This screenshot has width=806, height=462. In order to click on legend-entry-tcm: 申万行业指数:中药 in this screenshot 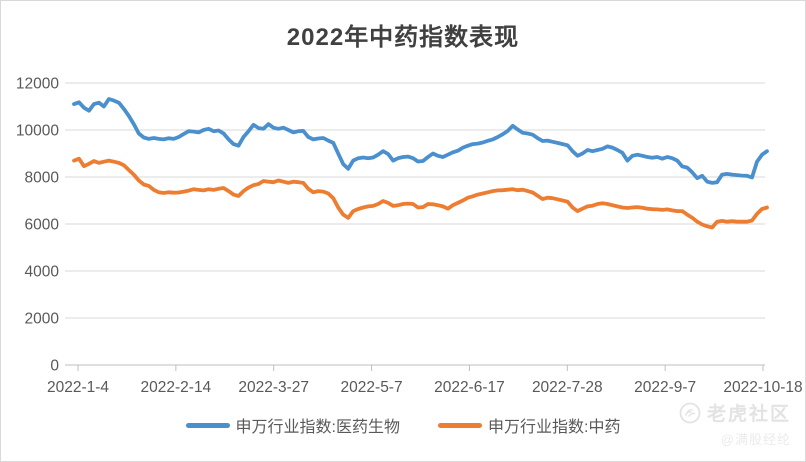, I will do `click(529, 425)`.